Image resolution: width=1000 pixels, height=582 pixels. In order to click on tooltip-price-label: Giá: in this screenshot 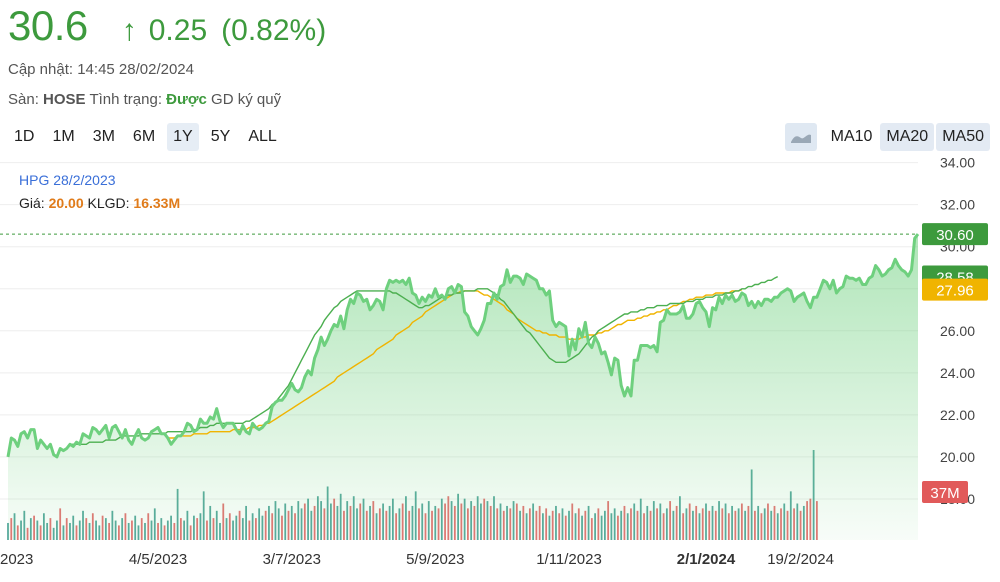, I will do `click(32, 203)`.